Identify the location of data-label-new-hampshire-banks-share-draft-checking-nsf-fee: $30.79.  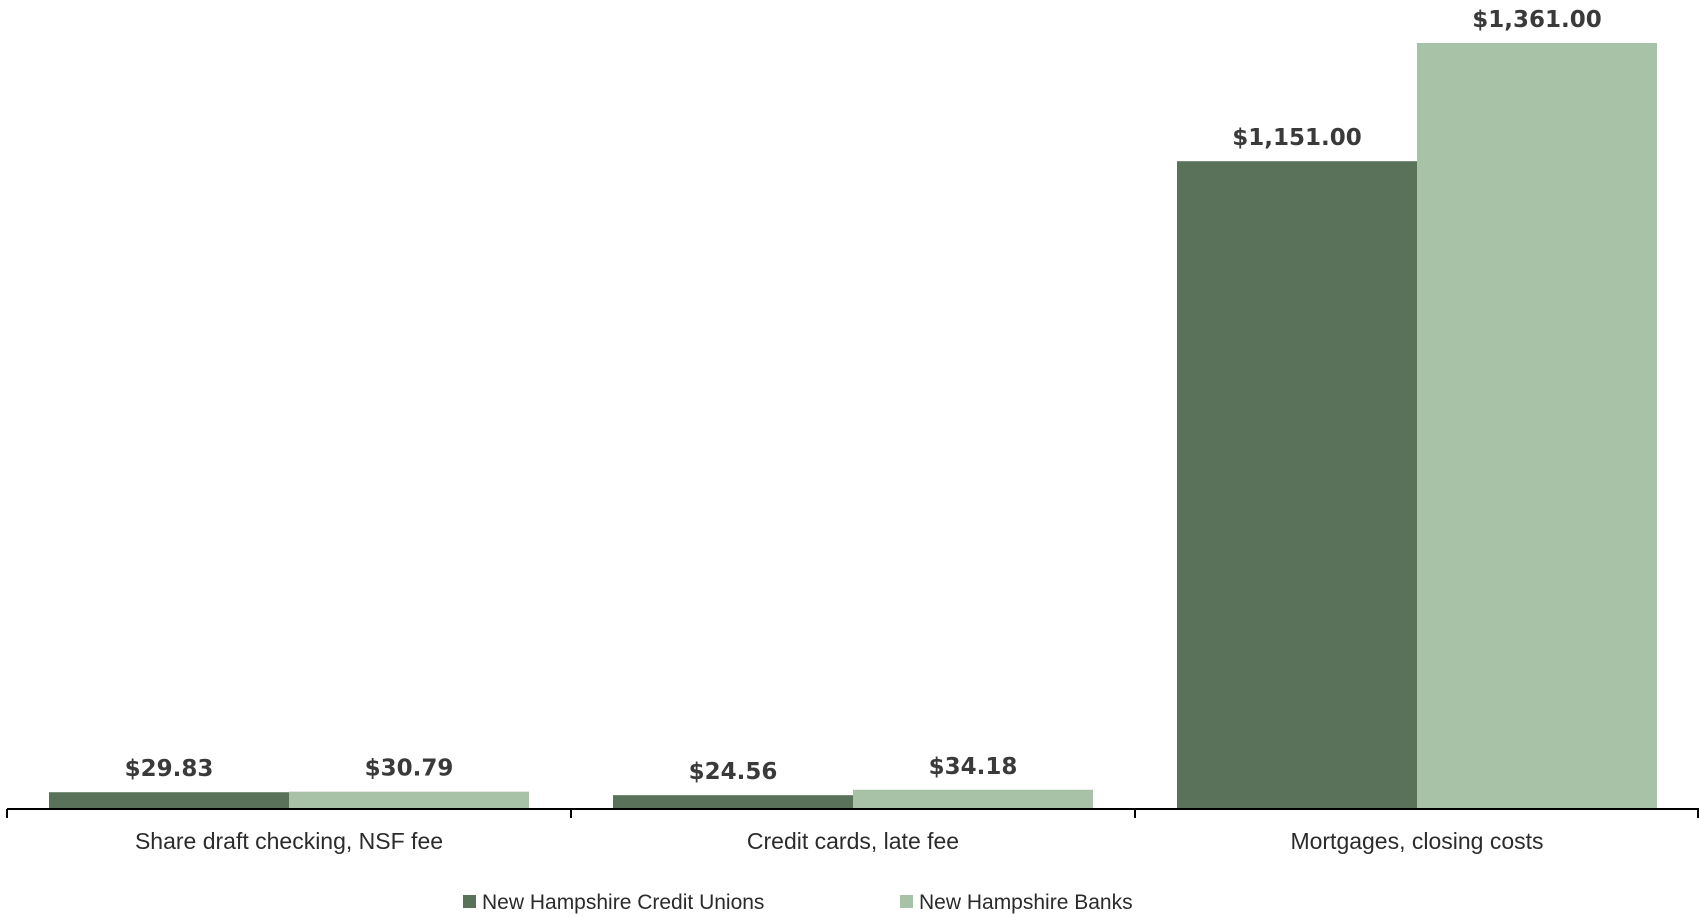
(409, 769).